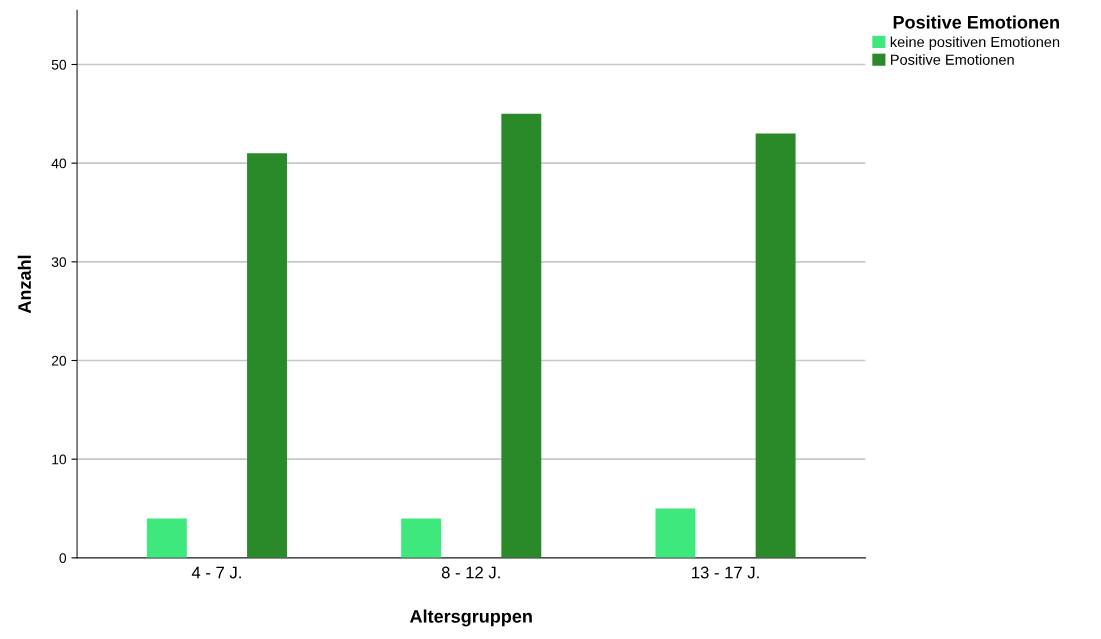 The image size is (1101, 639). Describe the element at coordinates (24, 284) in the screenshot. I see `y-axis-title: Anzahl` at that location.